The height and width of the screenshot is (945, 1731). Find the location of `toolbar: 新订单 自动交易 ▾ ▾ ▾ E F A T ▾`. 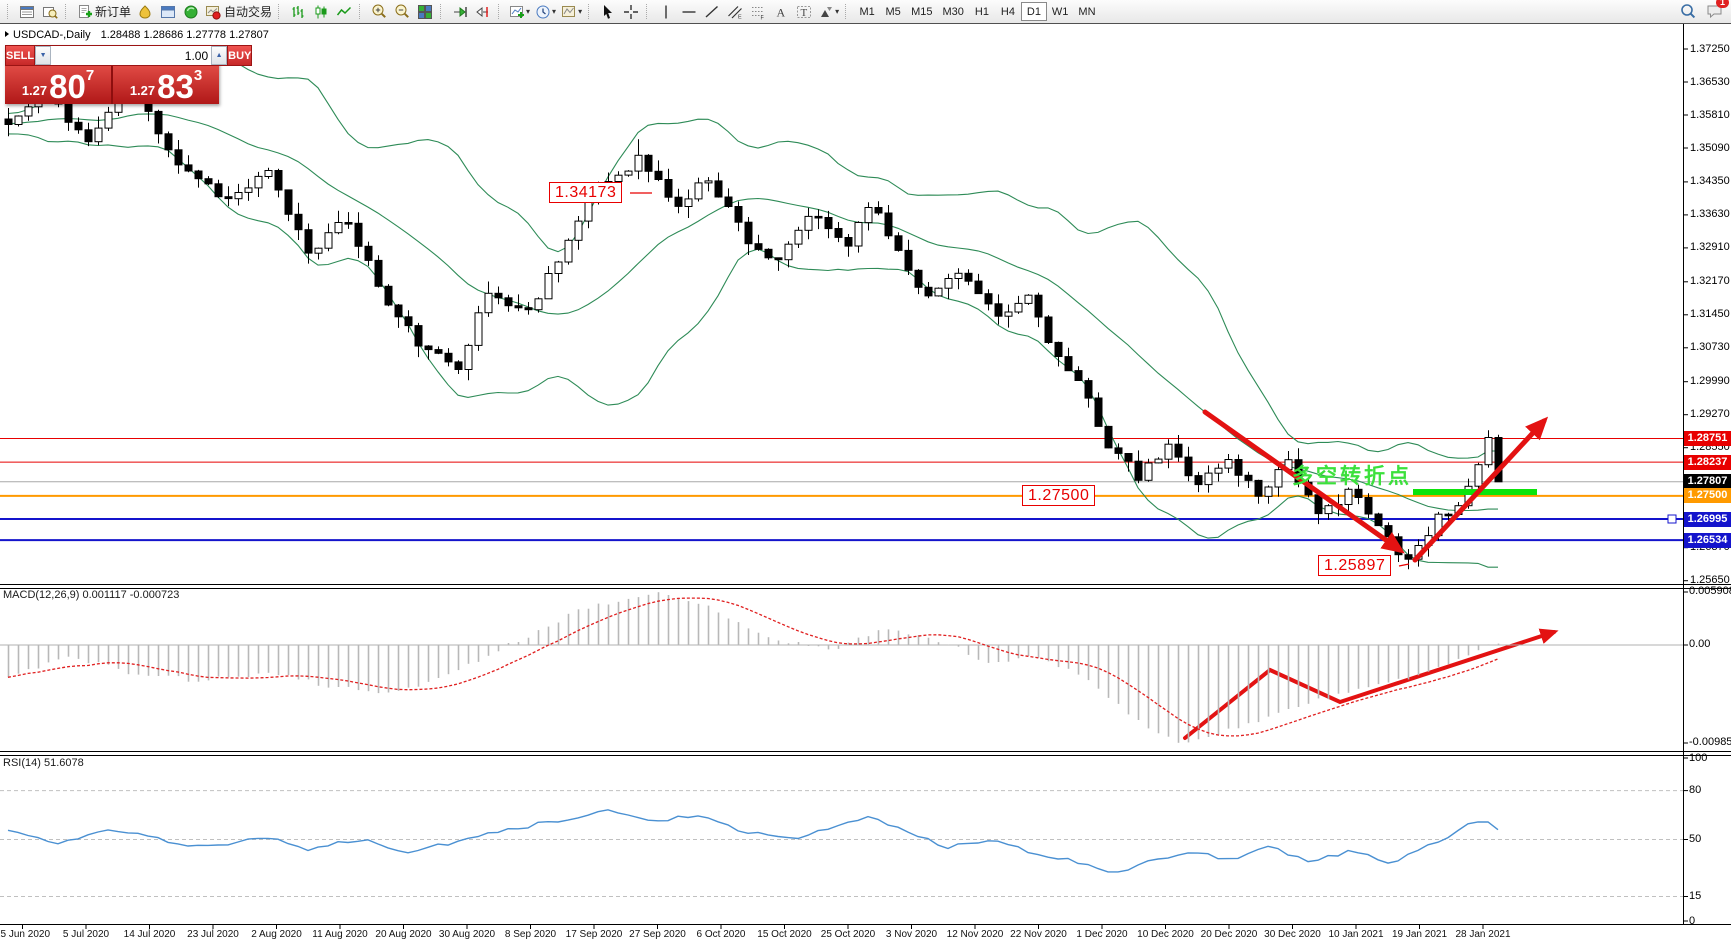

toolbar: 新订单 自动交易 ▾ ▾ ▾ E F A T ▾ is located at coordinates (865, 12).